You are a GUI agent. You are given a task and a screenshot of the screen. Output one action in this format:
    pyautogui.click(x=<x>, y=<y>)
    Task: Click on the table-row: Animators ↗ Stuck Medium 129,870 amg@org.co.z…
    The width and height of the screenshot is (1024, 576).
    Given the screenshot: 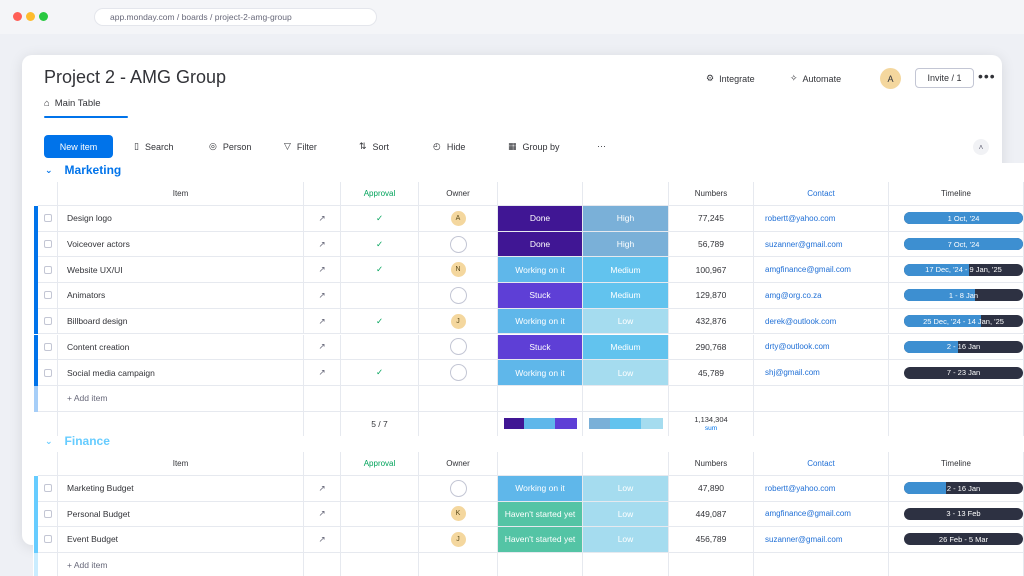 What is the action you would take?
    pyautogui.click(x=529, y=296)
    